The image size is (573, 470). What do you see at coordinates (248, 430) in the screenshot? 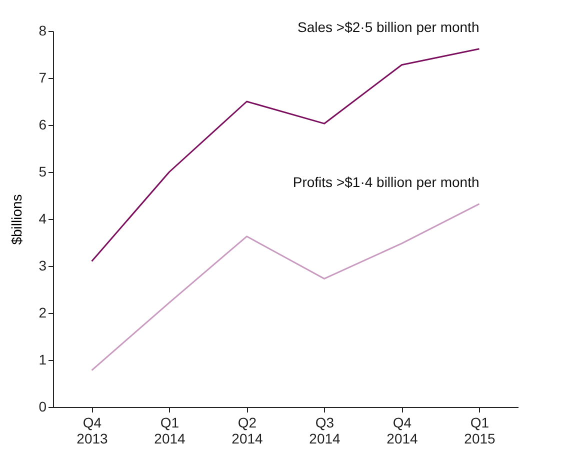
I see `x-tick-label: Q2 2014` at bounding box center [248, 430].